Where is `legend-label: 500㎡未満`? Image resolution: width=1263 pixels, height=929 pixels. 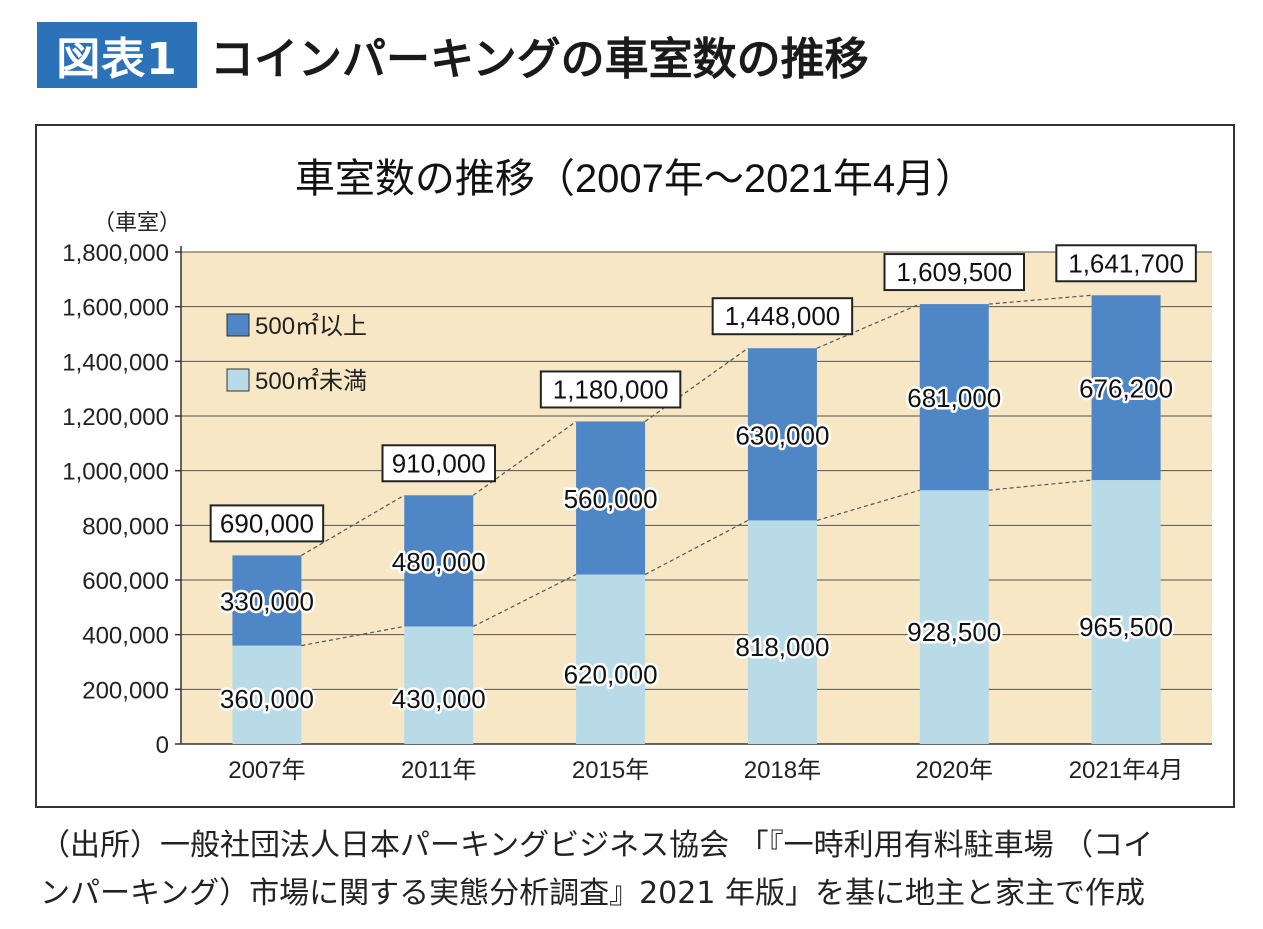
legend-label: 500㎡未満 is located at coordinates (311, 381).